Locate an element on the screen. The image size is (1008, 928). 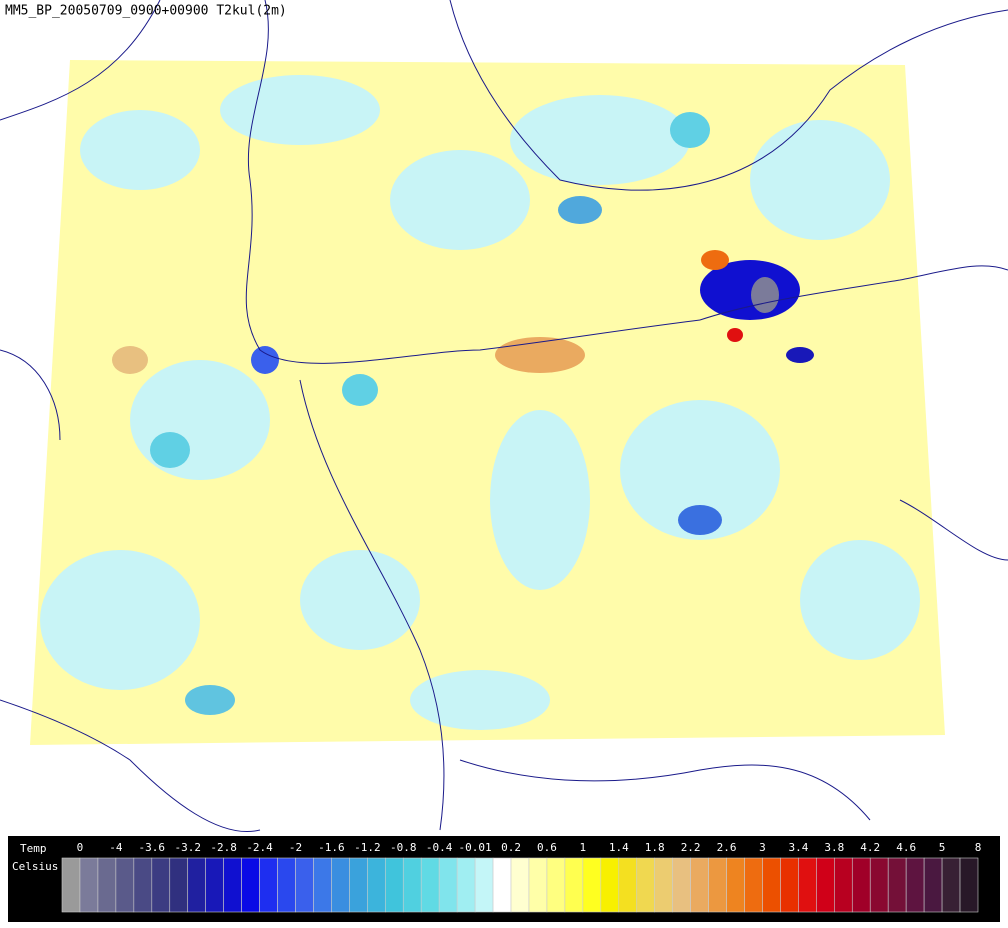
swatches is located at coordinates (520, 885).